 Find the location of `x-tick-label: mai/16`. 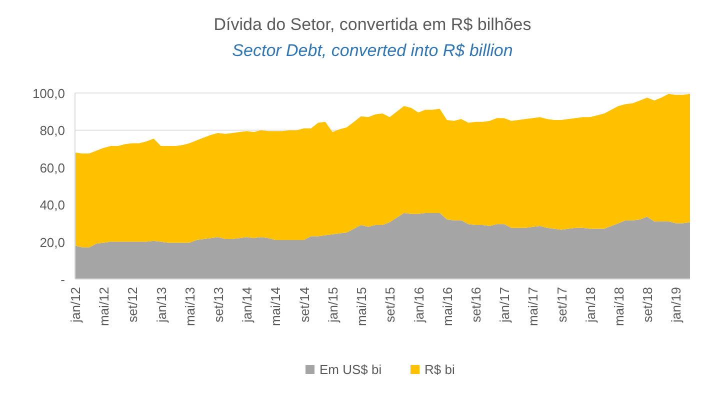

x-tick-label: mai/16 is located at coordinates (447, 306).